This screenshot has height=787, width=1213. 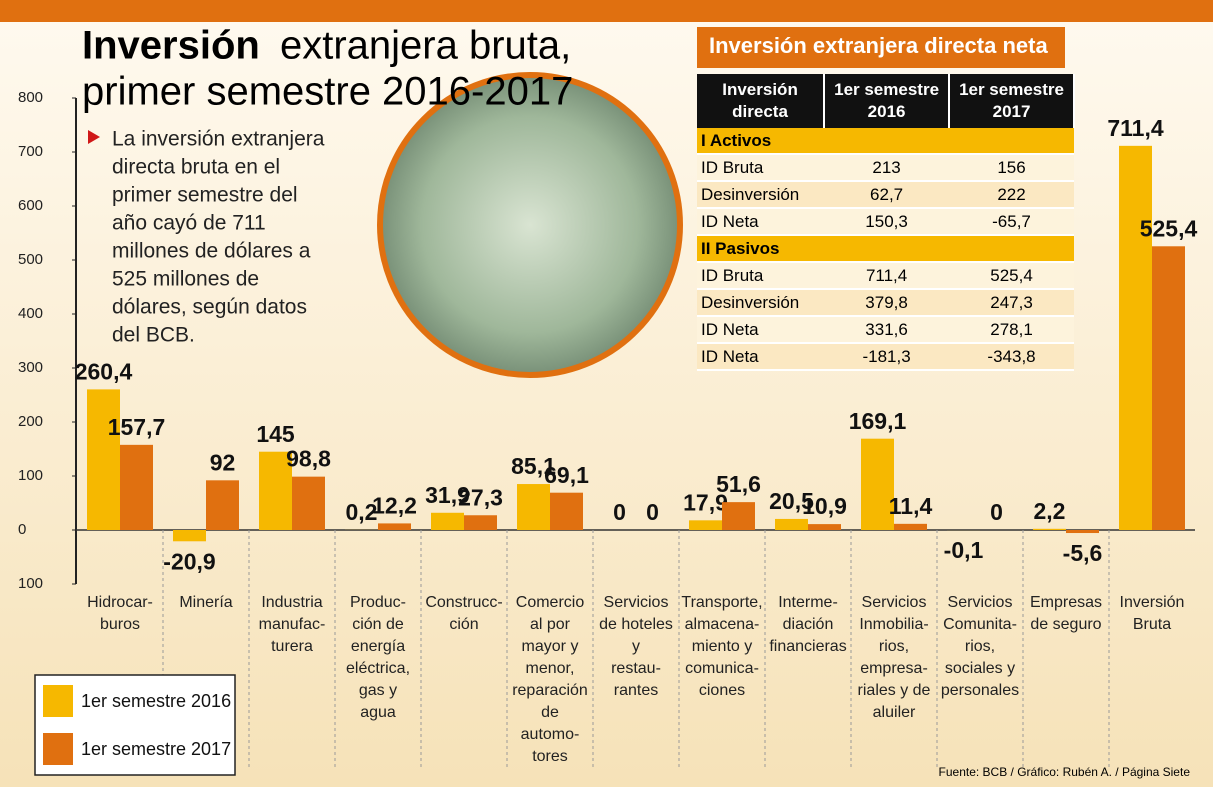 What do you see at coordinates (378, 624) in the screenshot?
I see `x-tick-label: ción de` at bounding box center [378, 624].